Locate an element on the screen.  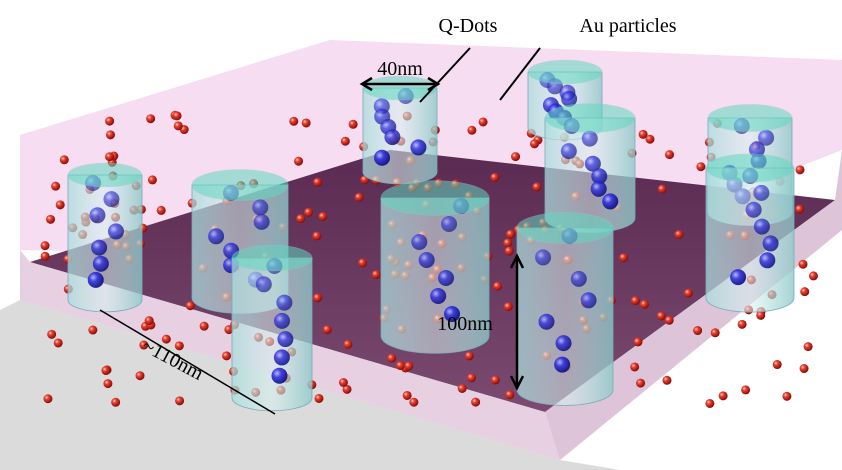
au-label: Au particles is located at coordinates (627, 26).